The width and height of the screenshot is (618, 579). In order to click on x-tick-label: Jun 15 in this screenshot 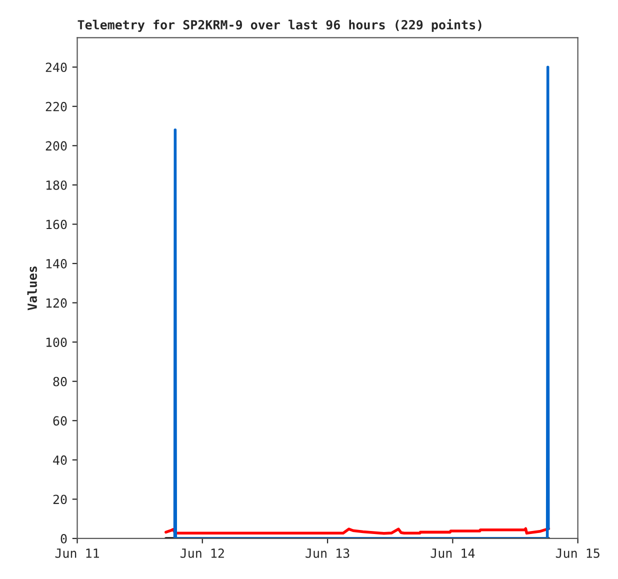, I will do `click(578, 553)`.